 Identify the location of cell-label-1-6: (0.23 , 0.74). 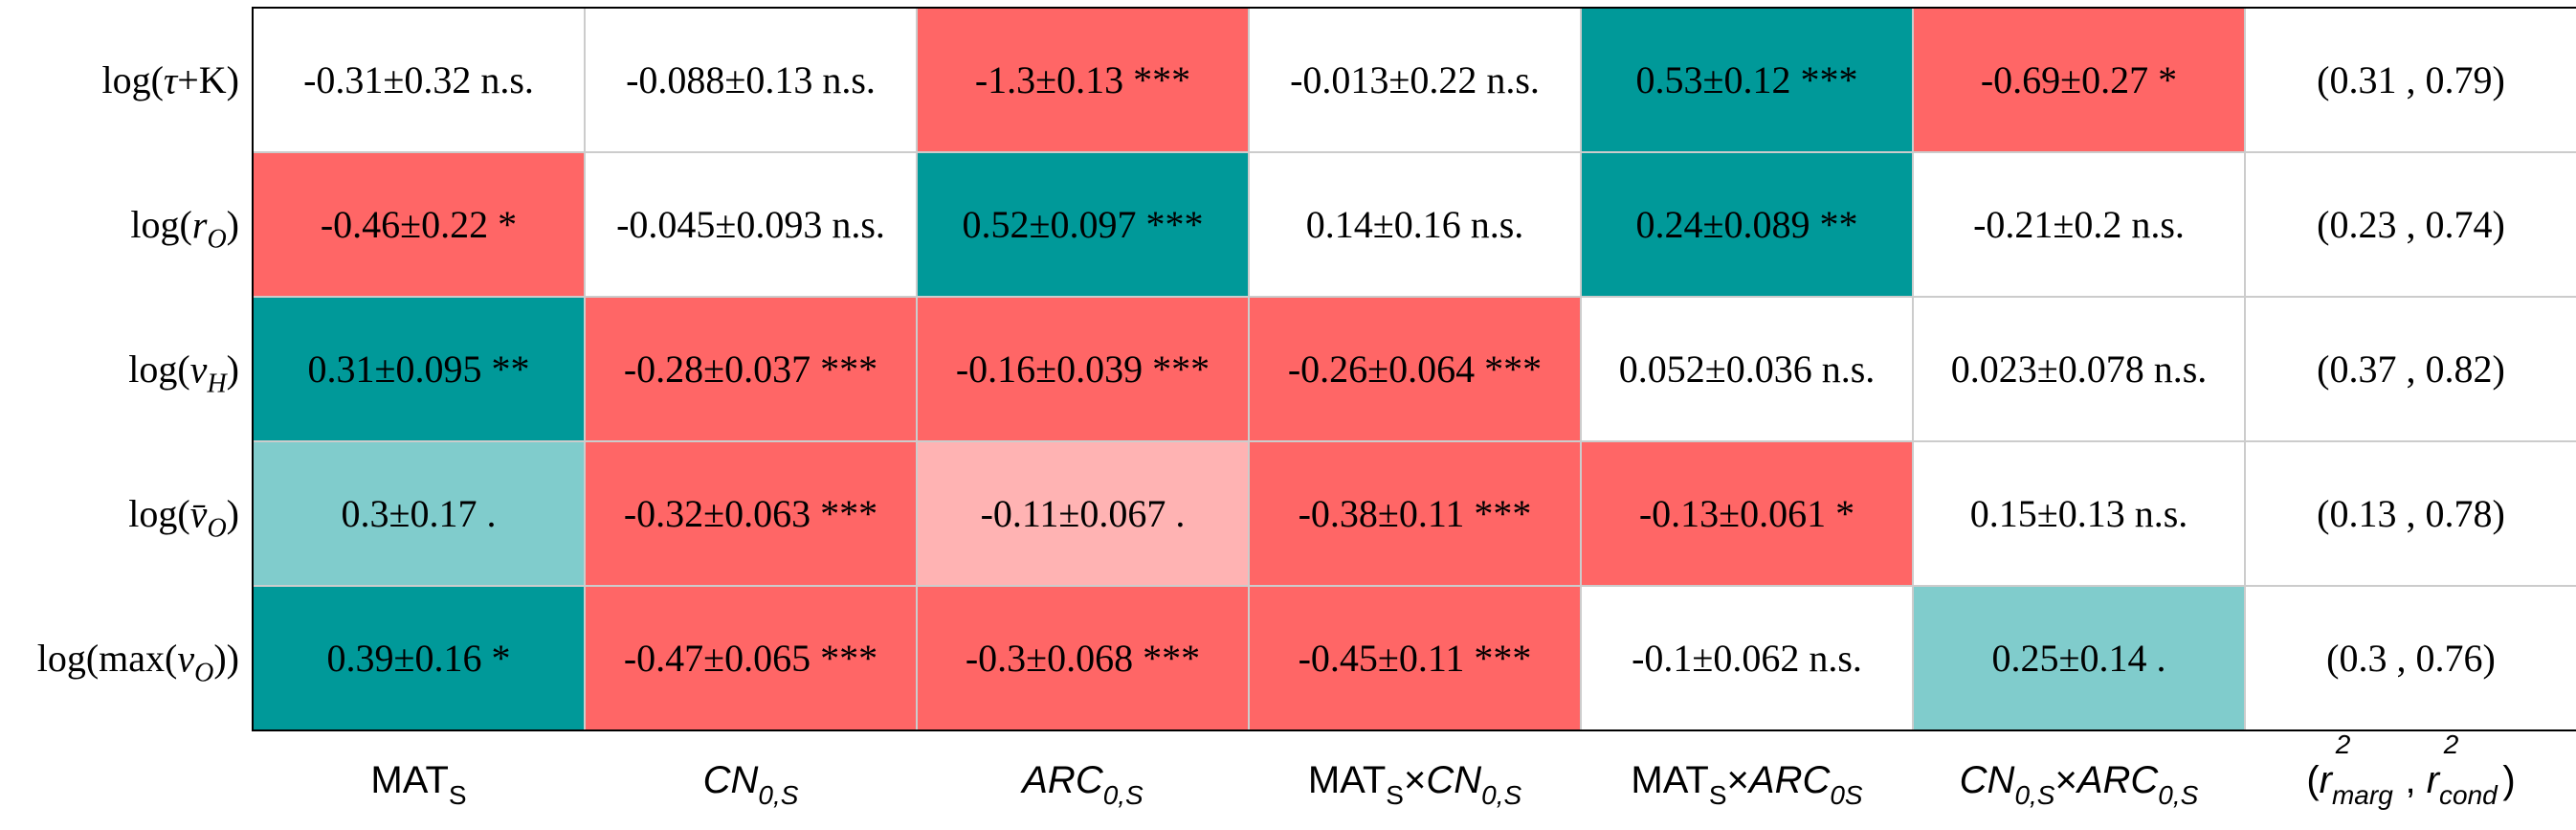
(2411, 224).